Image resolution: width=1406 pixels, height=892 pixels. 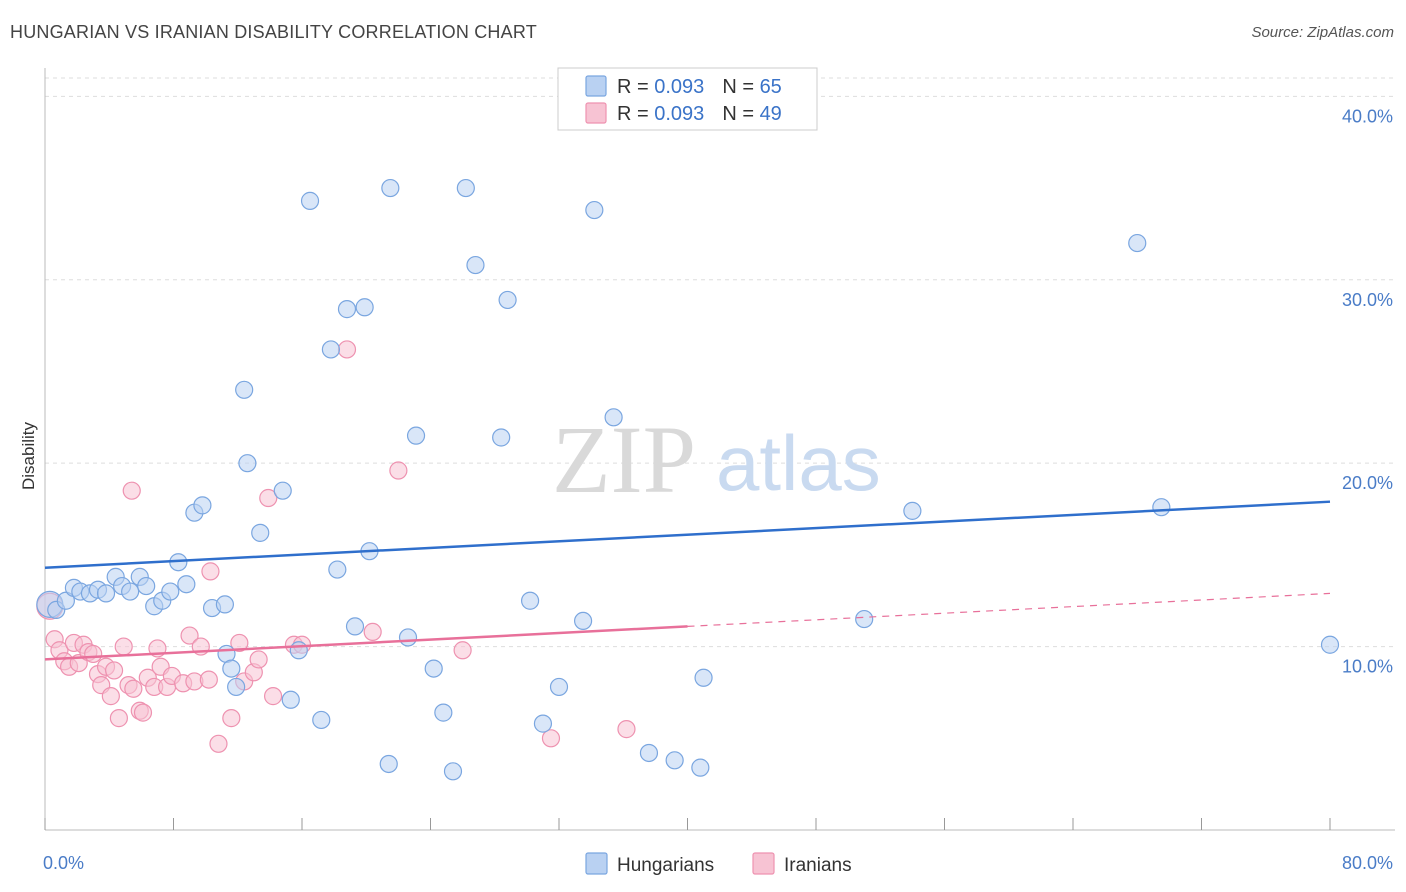 I want to click on legend-n-value: 65, so click(x=771, y=87).